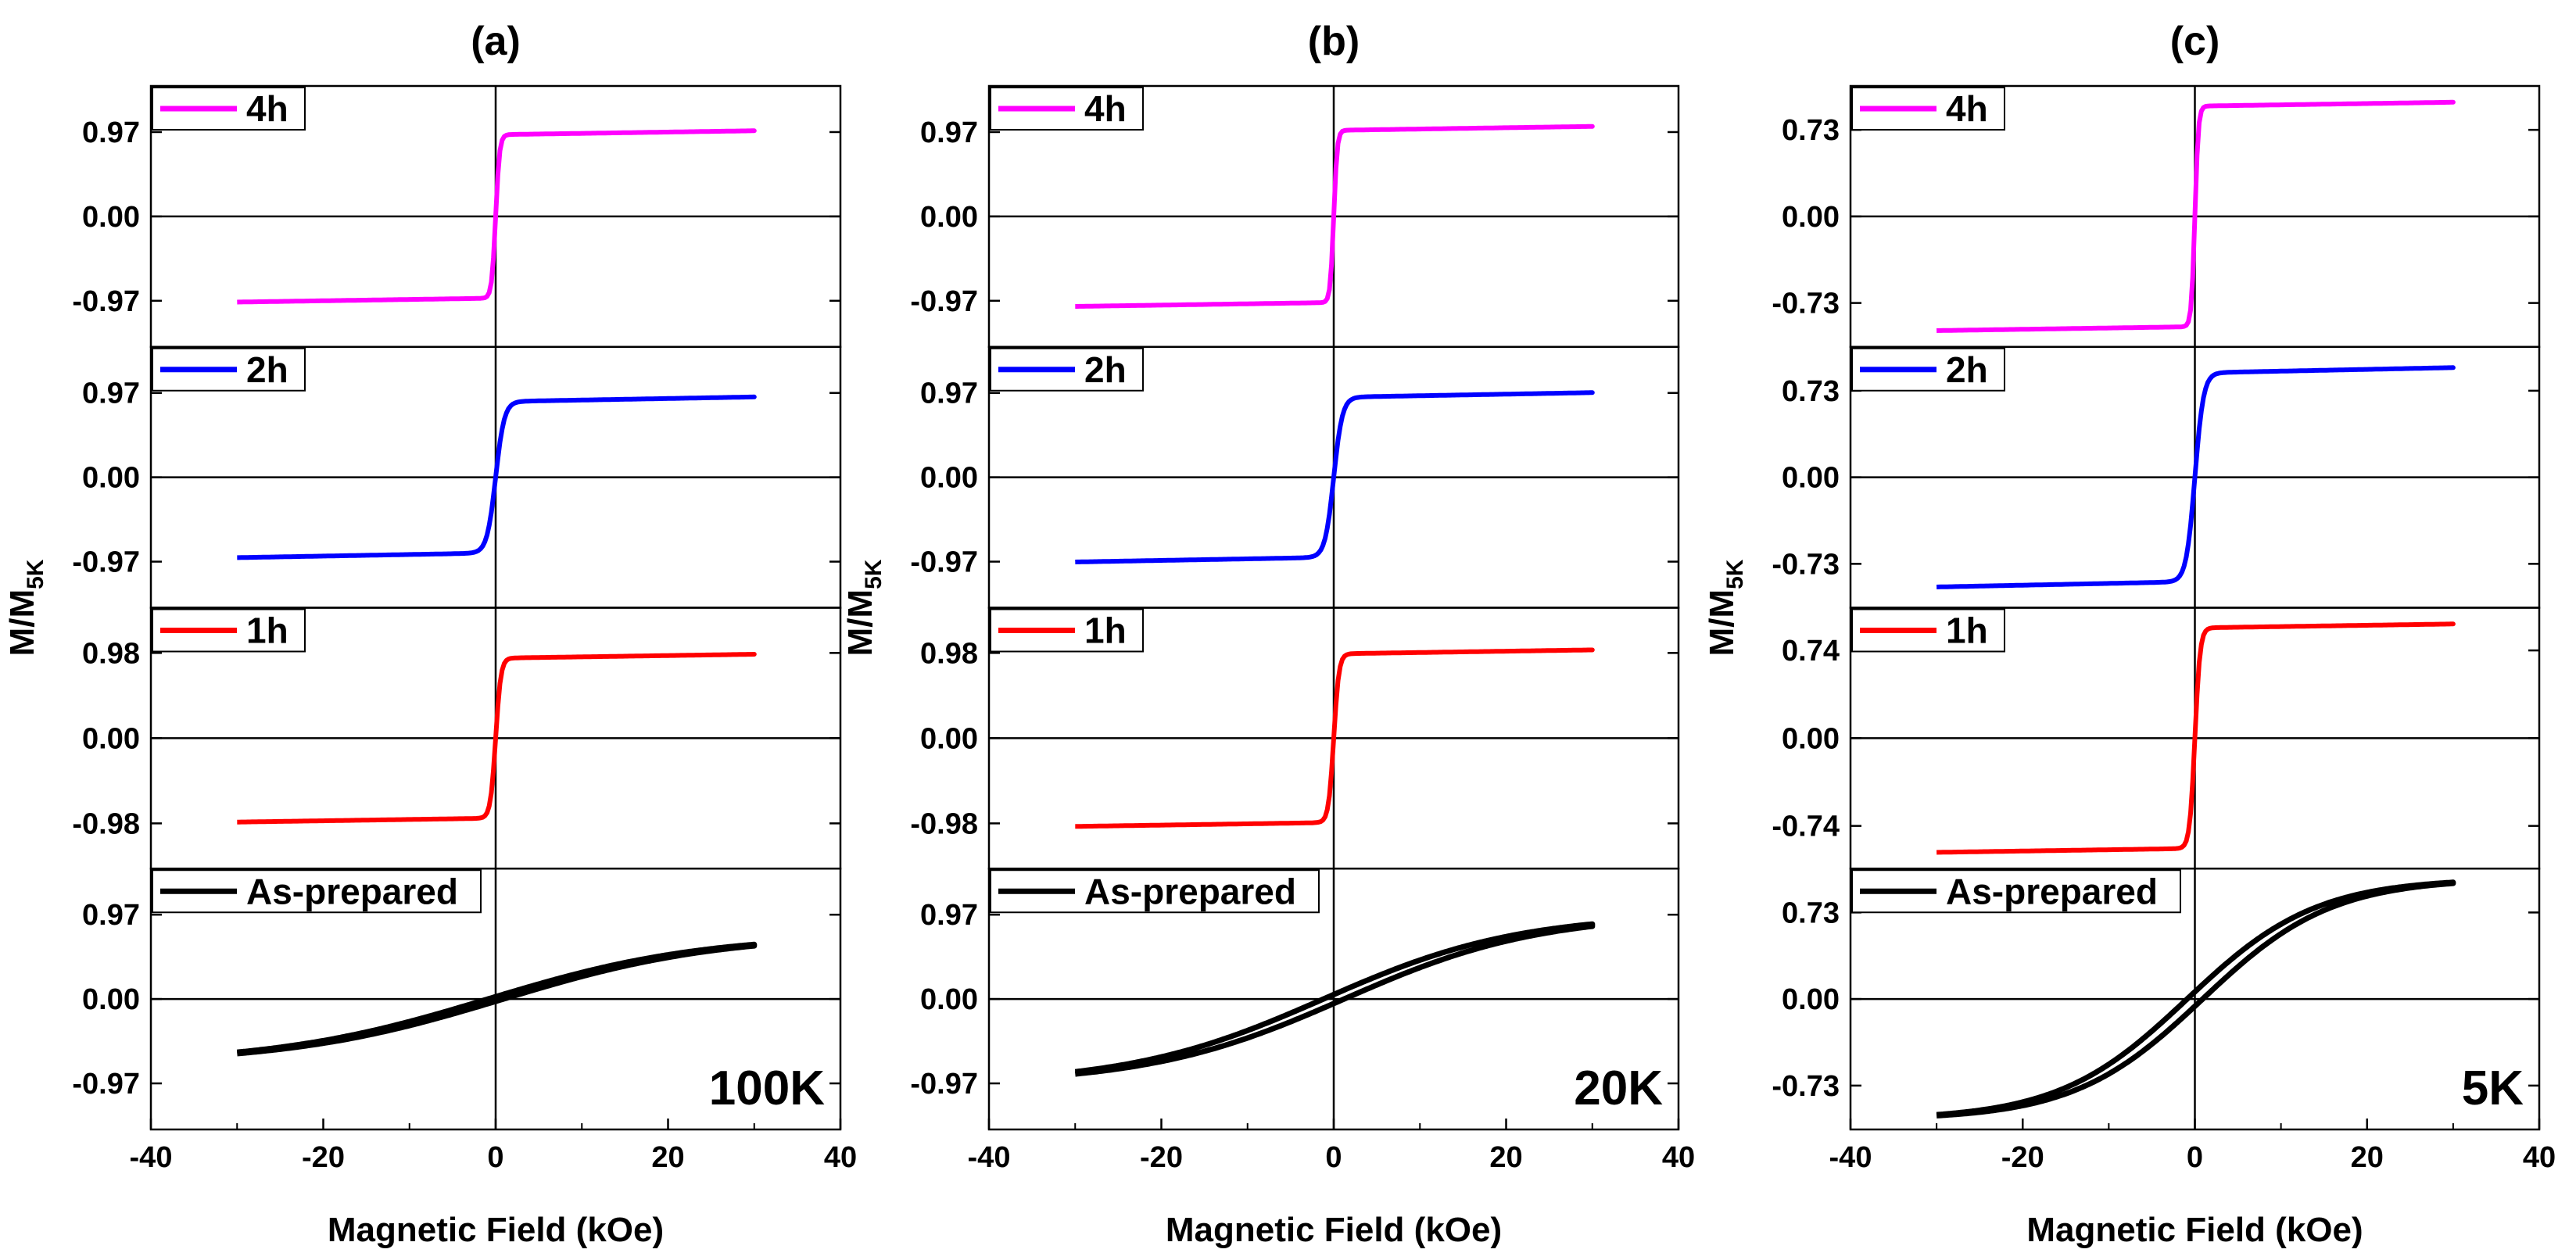 This screenshot has height=1260, width=2576. I want to click on temperature-label: 20K, so click(1619, 1088).